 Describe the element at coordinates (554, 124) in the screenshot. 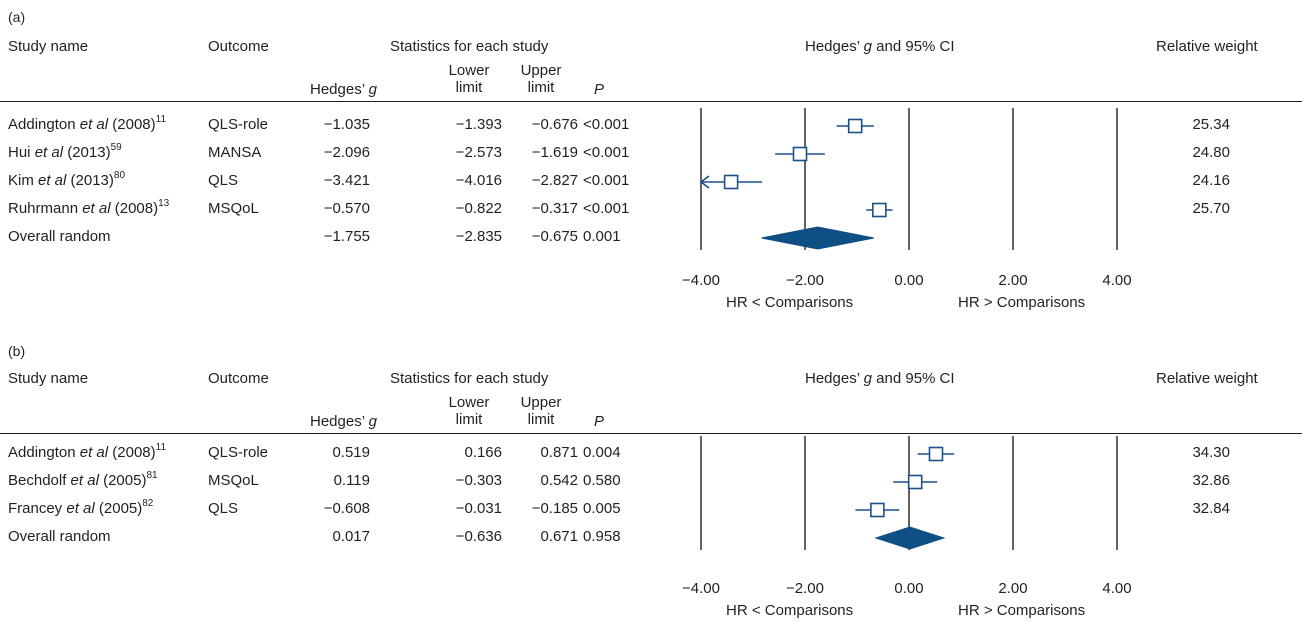

I see `study-upper-limit: −0.676` at that location.